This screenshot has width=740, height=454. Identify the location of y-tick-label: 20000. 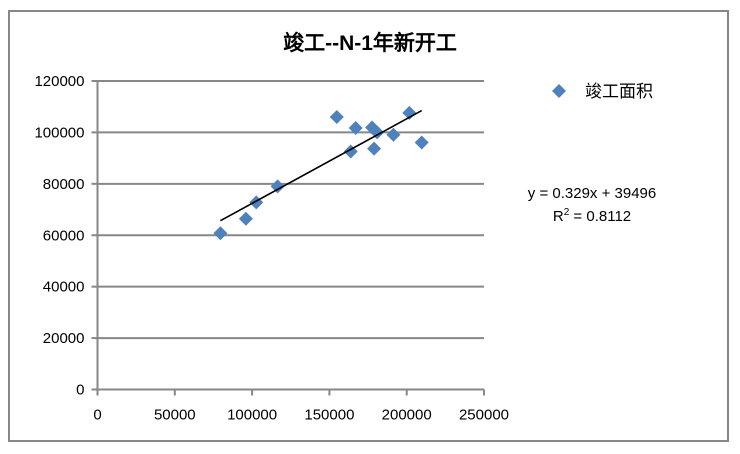
(64, 338).